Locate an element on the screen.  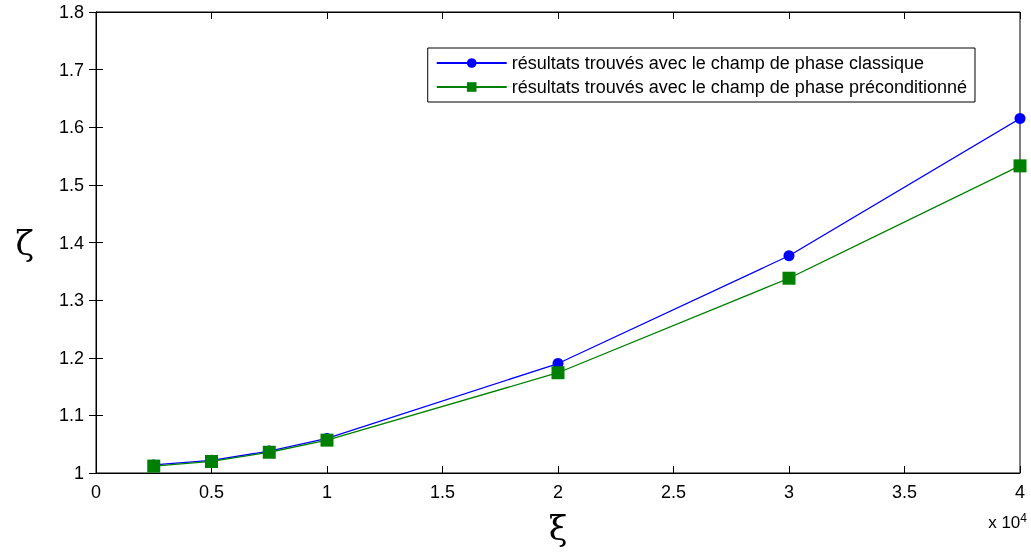
x-tick-label: 4 is located at coordinates (1020, 492).